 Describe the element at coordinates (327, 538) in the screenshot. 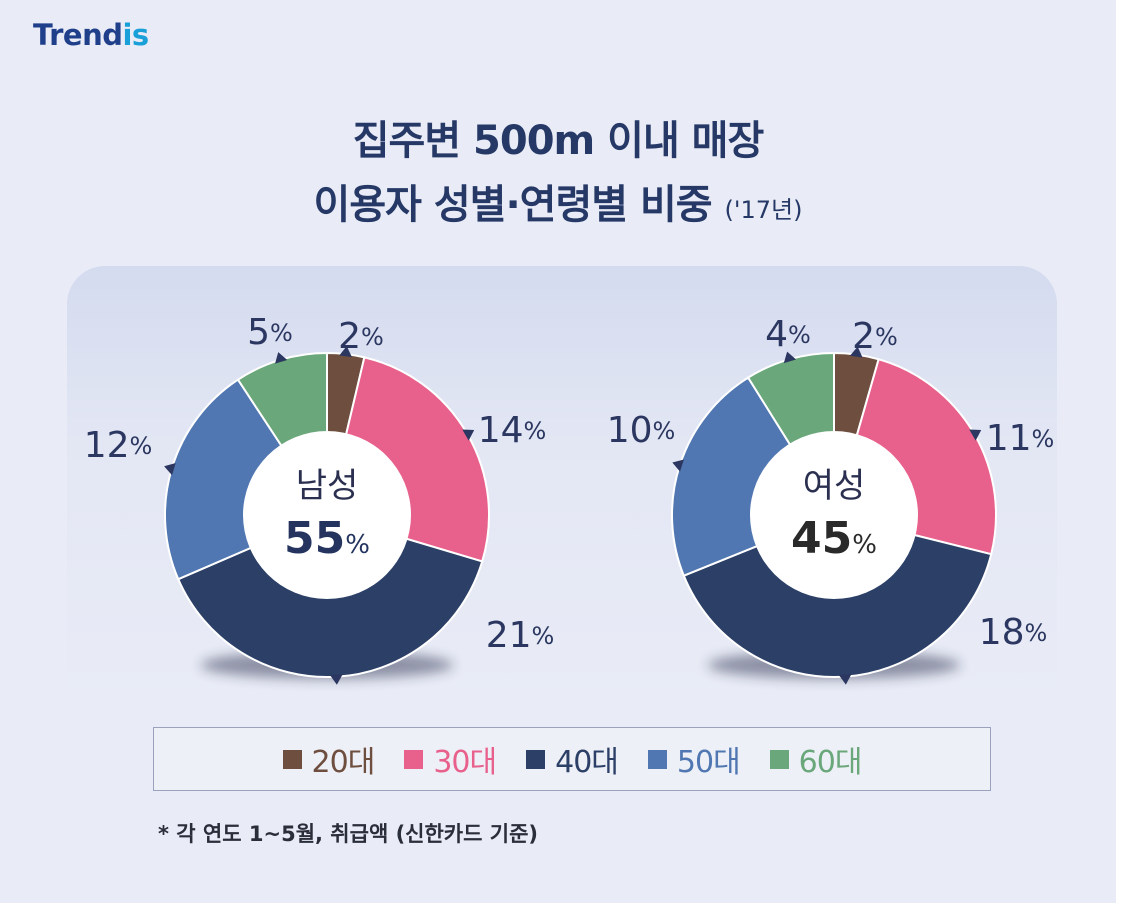

I see `center-value: 55%` at that location.